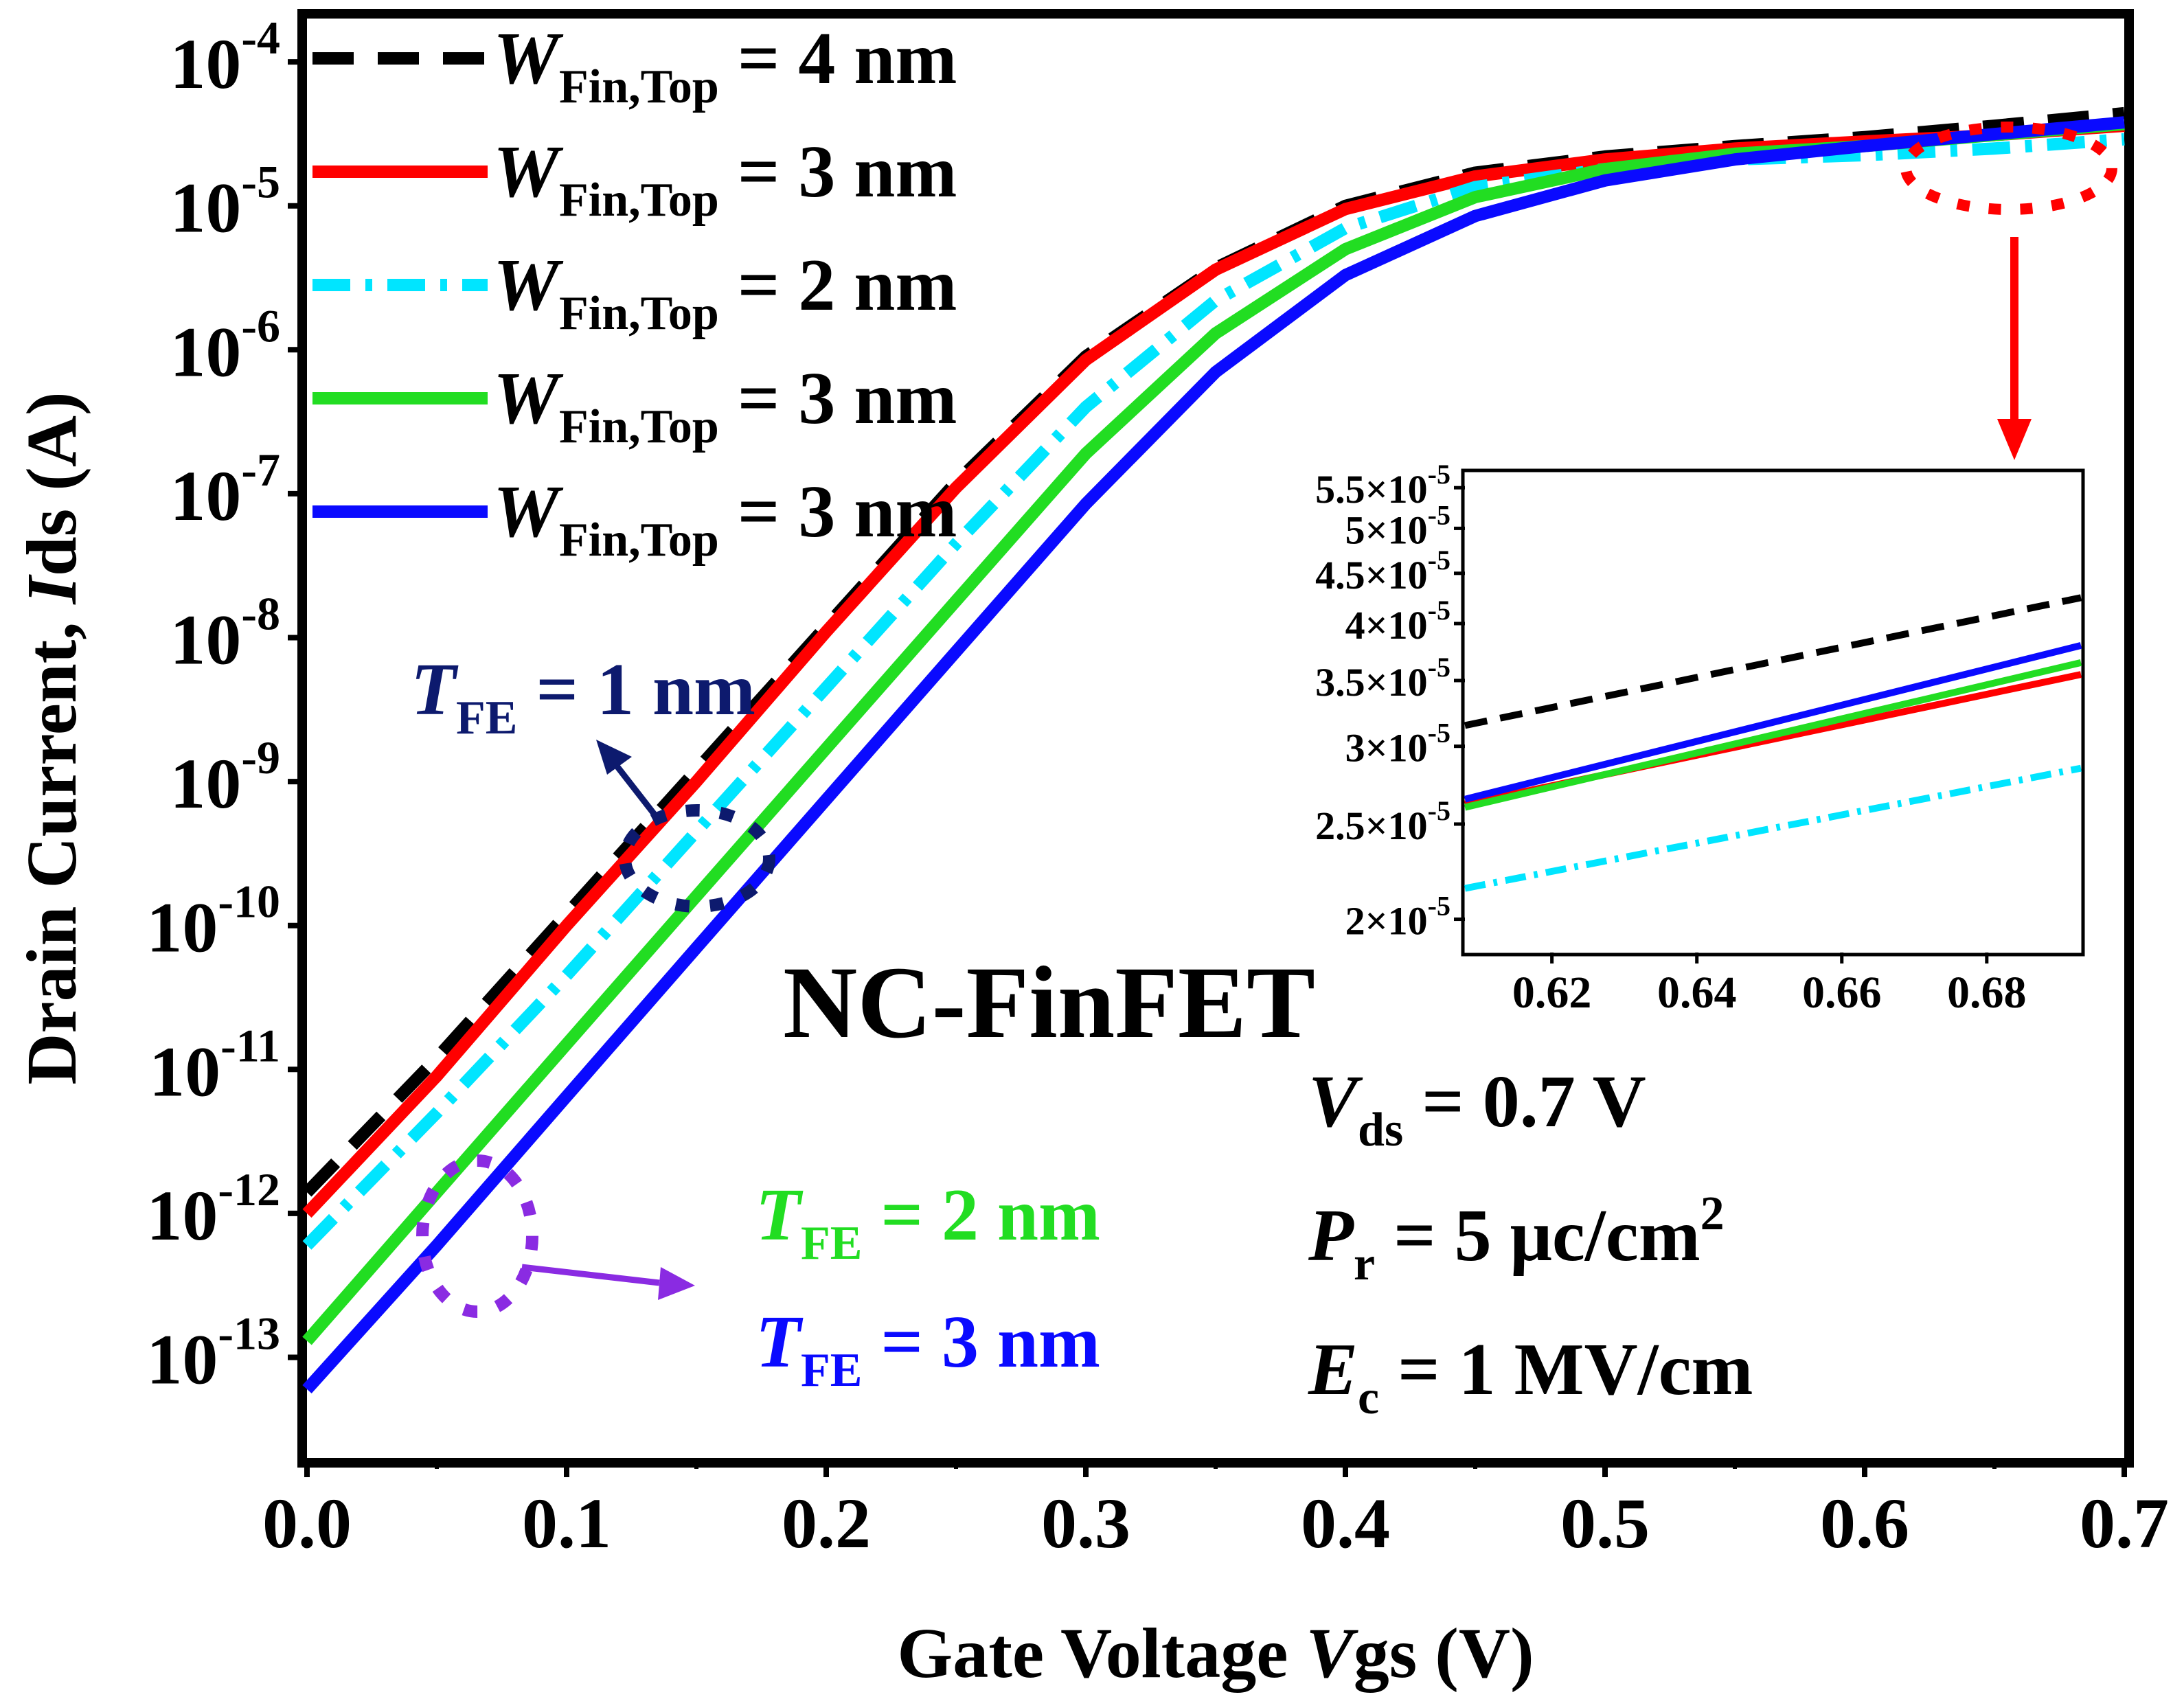 The image size is (2184, 1699). Describe the element at coordinates (1049, 1003) in the screenshot. I see `device-label: NC-FinFET` at that location.